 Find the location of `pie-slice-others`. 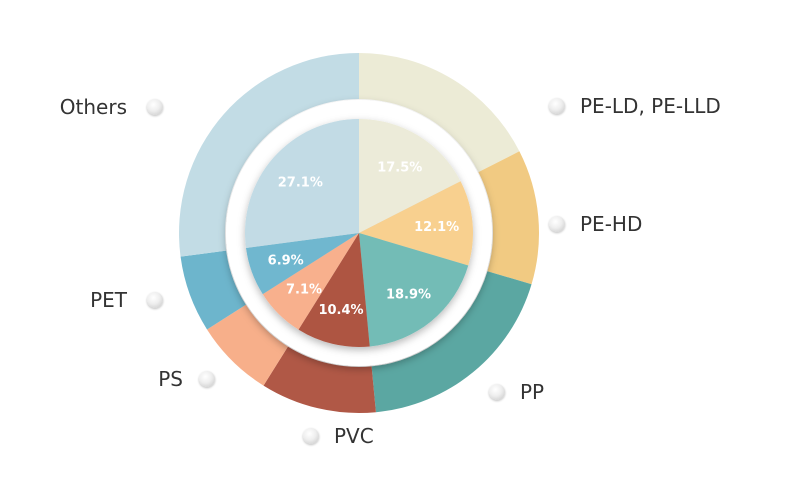

pie-slice-others is located at coordinates (301, 183).